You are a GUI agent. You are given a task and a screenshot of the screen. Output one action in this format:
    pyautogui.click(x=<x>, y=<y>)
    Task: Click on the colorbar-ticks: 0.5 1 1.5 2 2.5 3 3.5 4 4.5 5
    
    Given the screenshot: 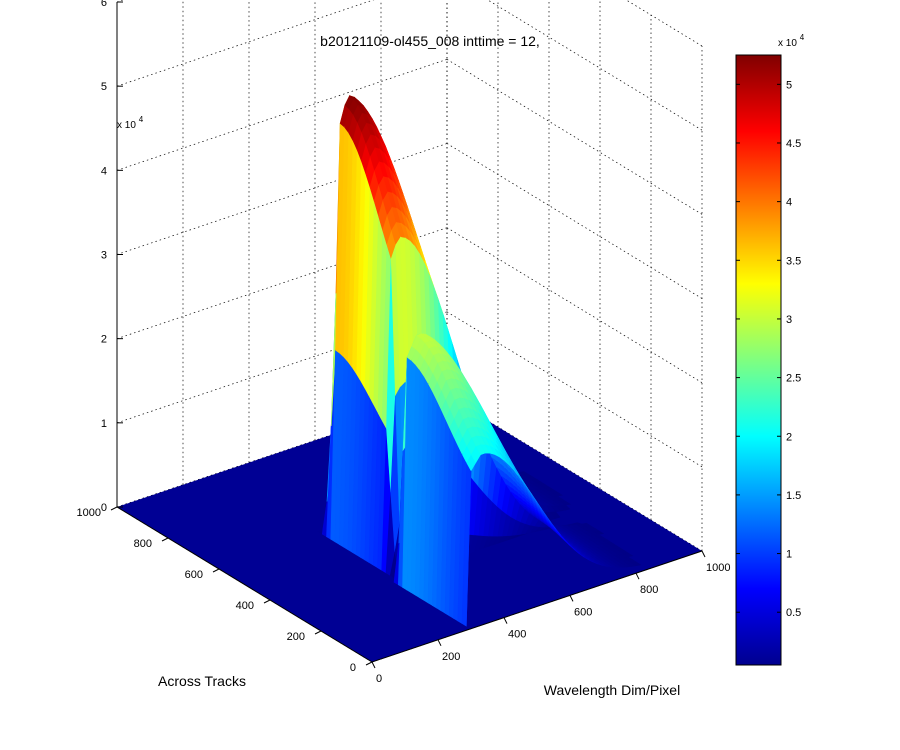 What is the action you would take?
    pyautogui.click(x=768, y=349)
    